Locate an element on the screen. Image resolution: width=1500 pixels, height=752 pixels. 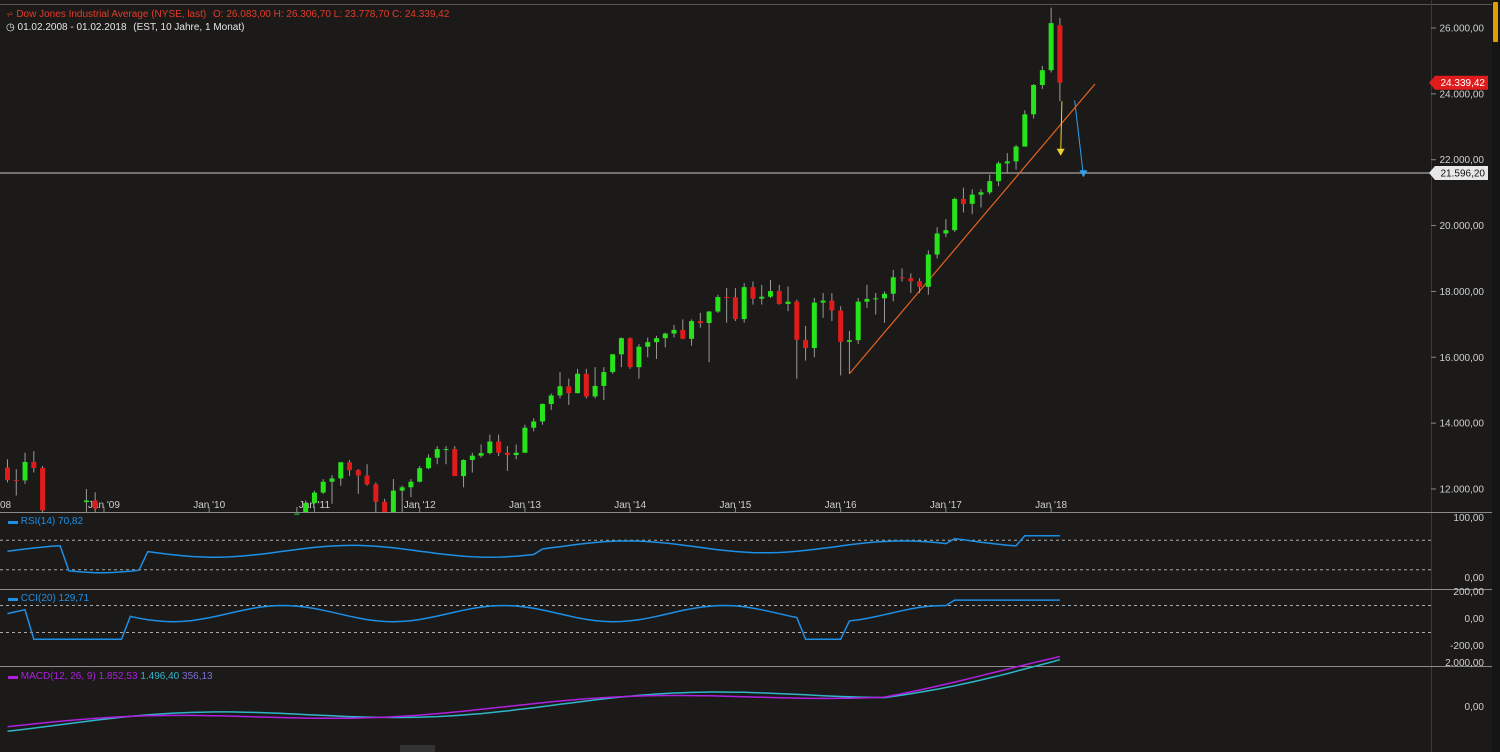
cci-legend: ▬ CCI(20) 129,71 is located at coordinates (48, 598).